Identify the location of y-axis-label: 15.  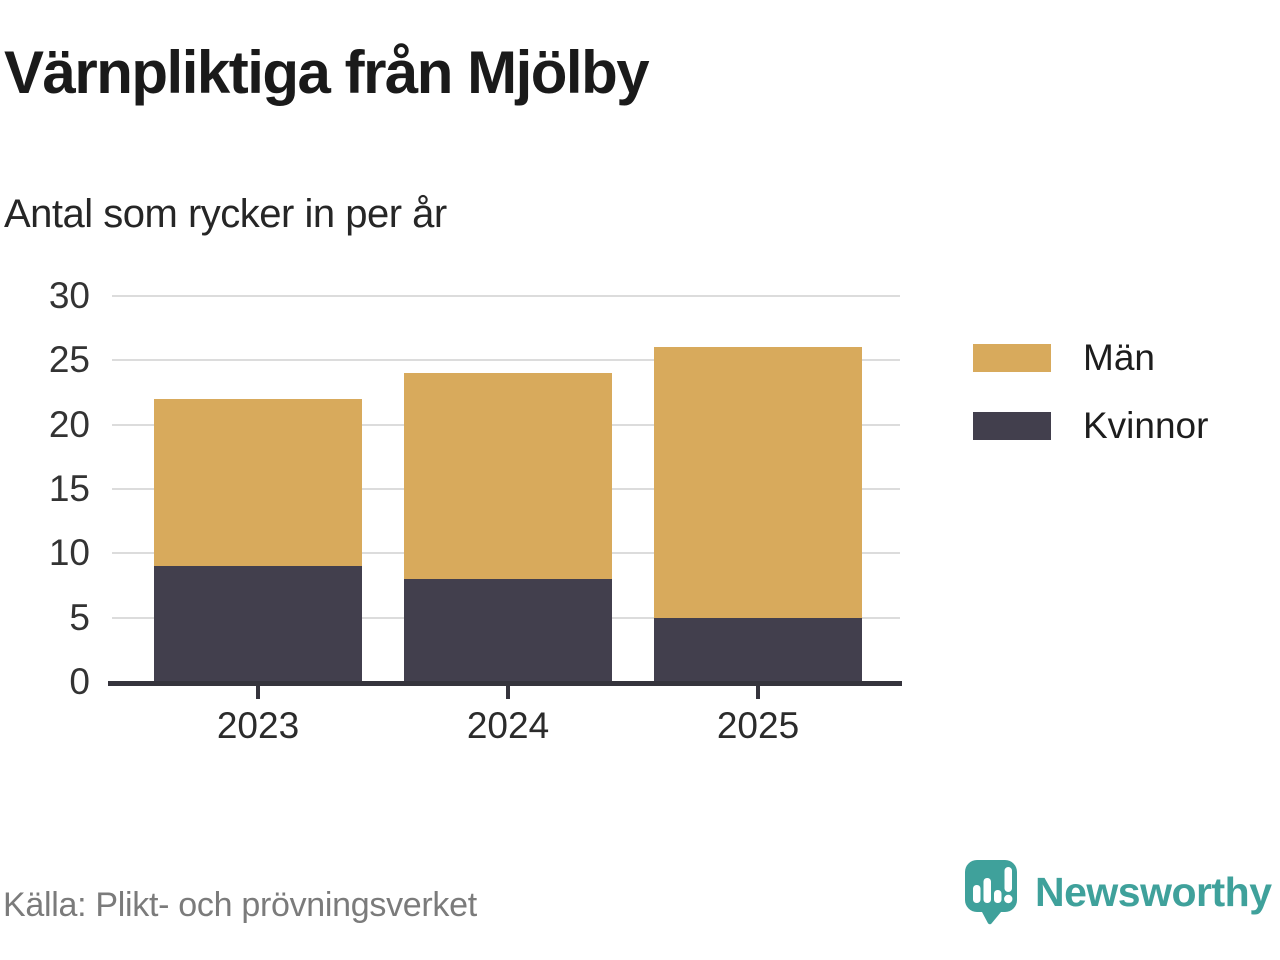
(69, 488).